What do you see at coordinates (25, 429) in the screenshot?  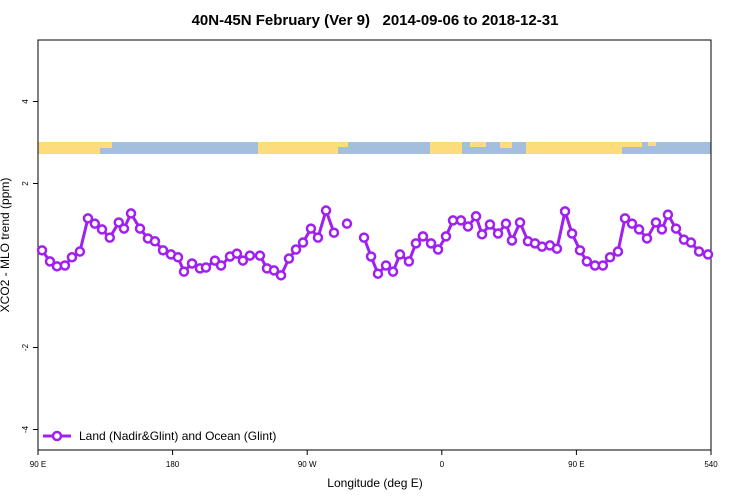 I see `y-tick-label: -4` at bounding box center [25, 429].